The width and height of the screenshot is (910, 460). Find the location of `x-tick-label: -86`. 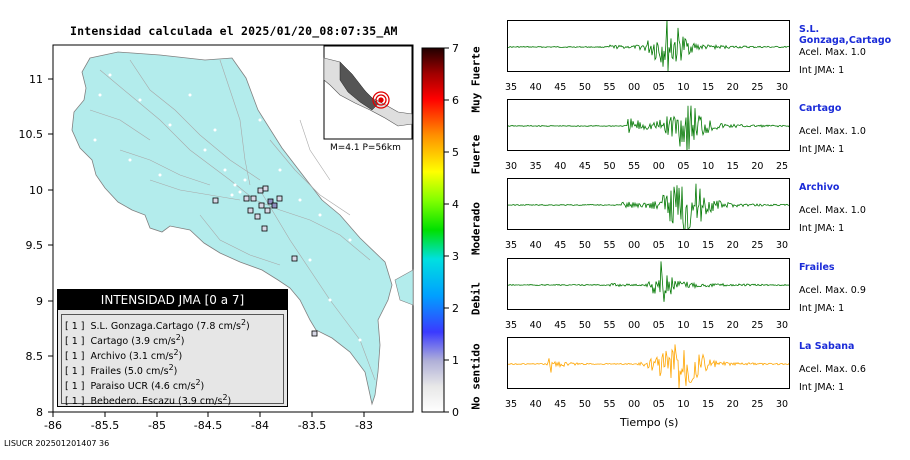

x-tick-label: -86 is located at coordinates (53, 425).